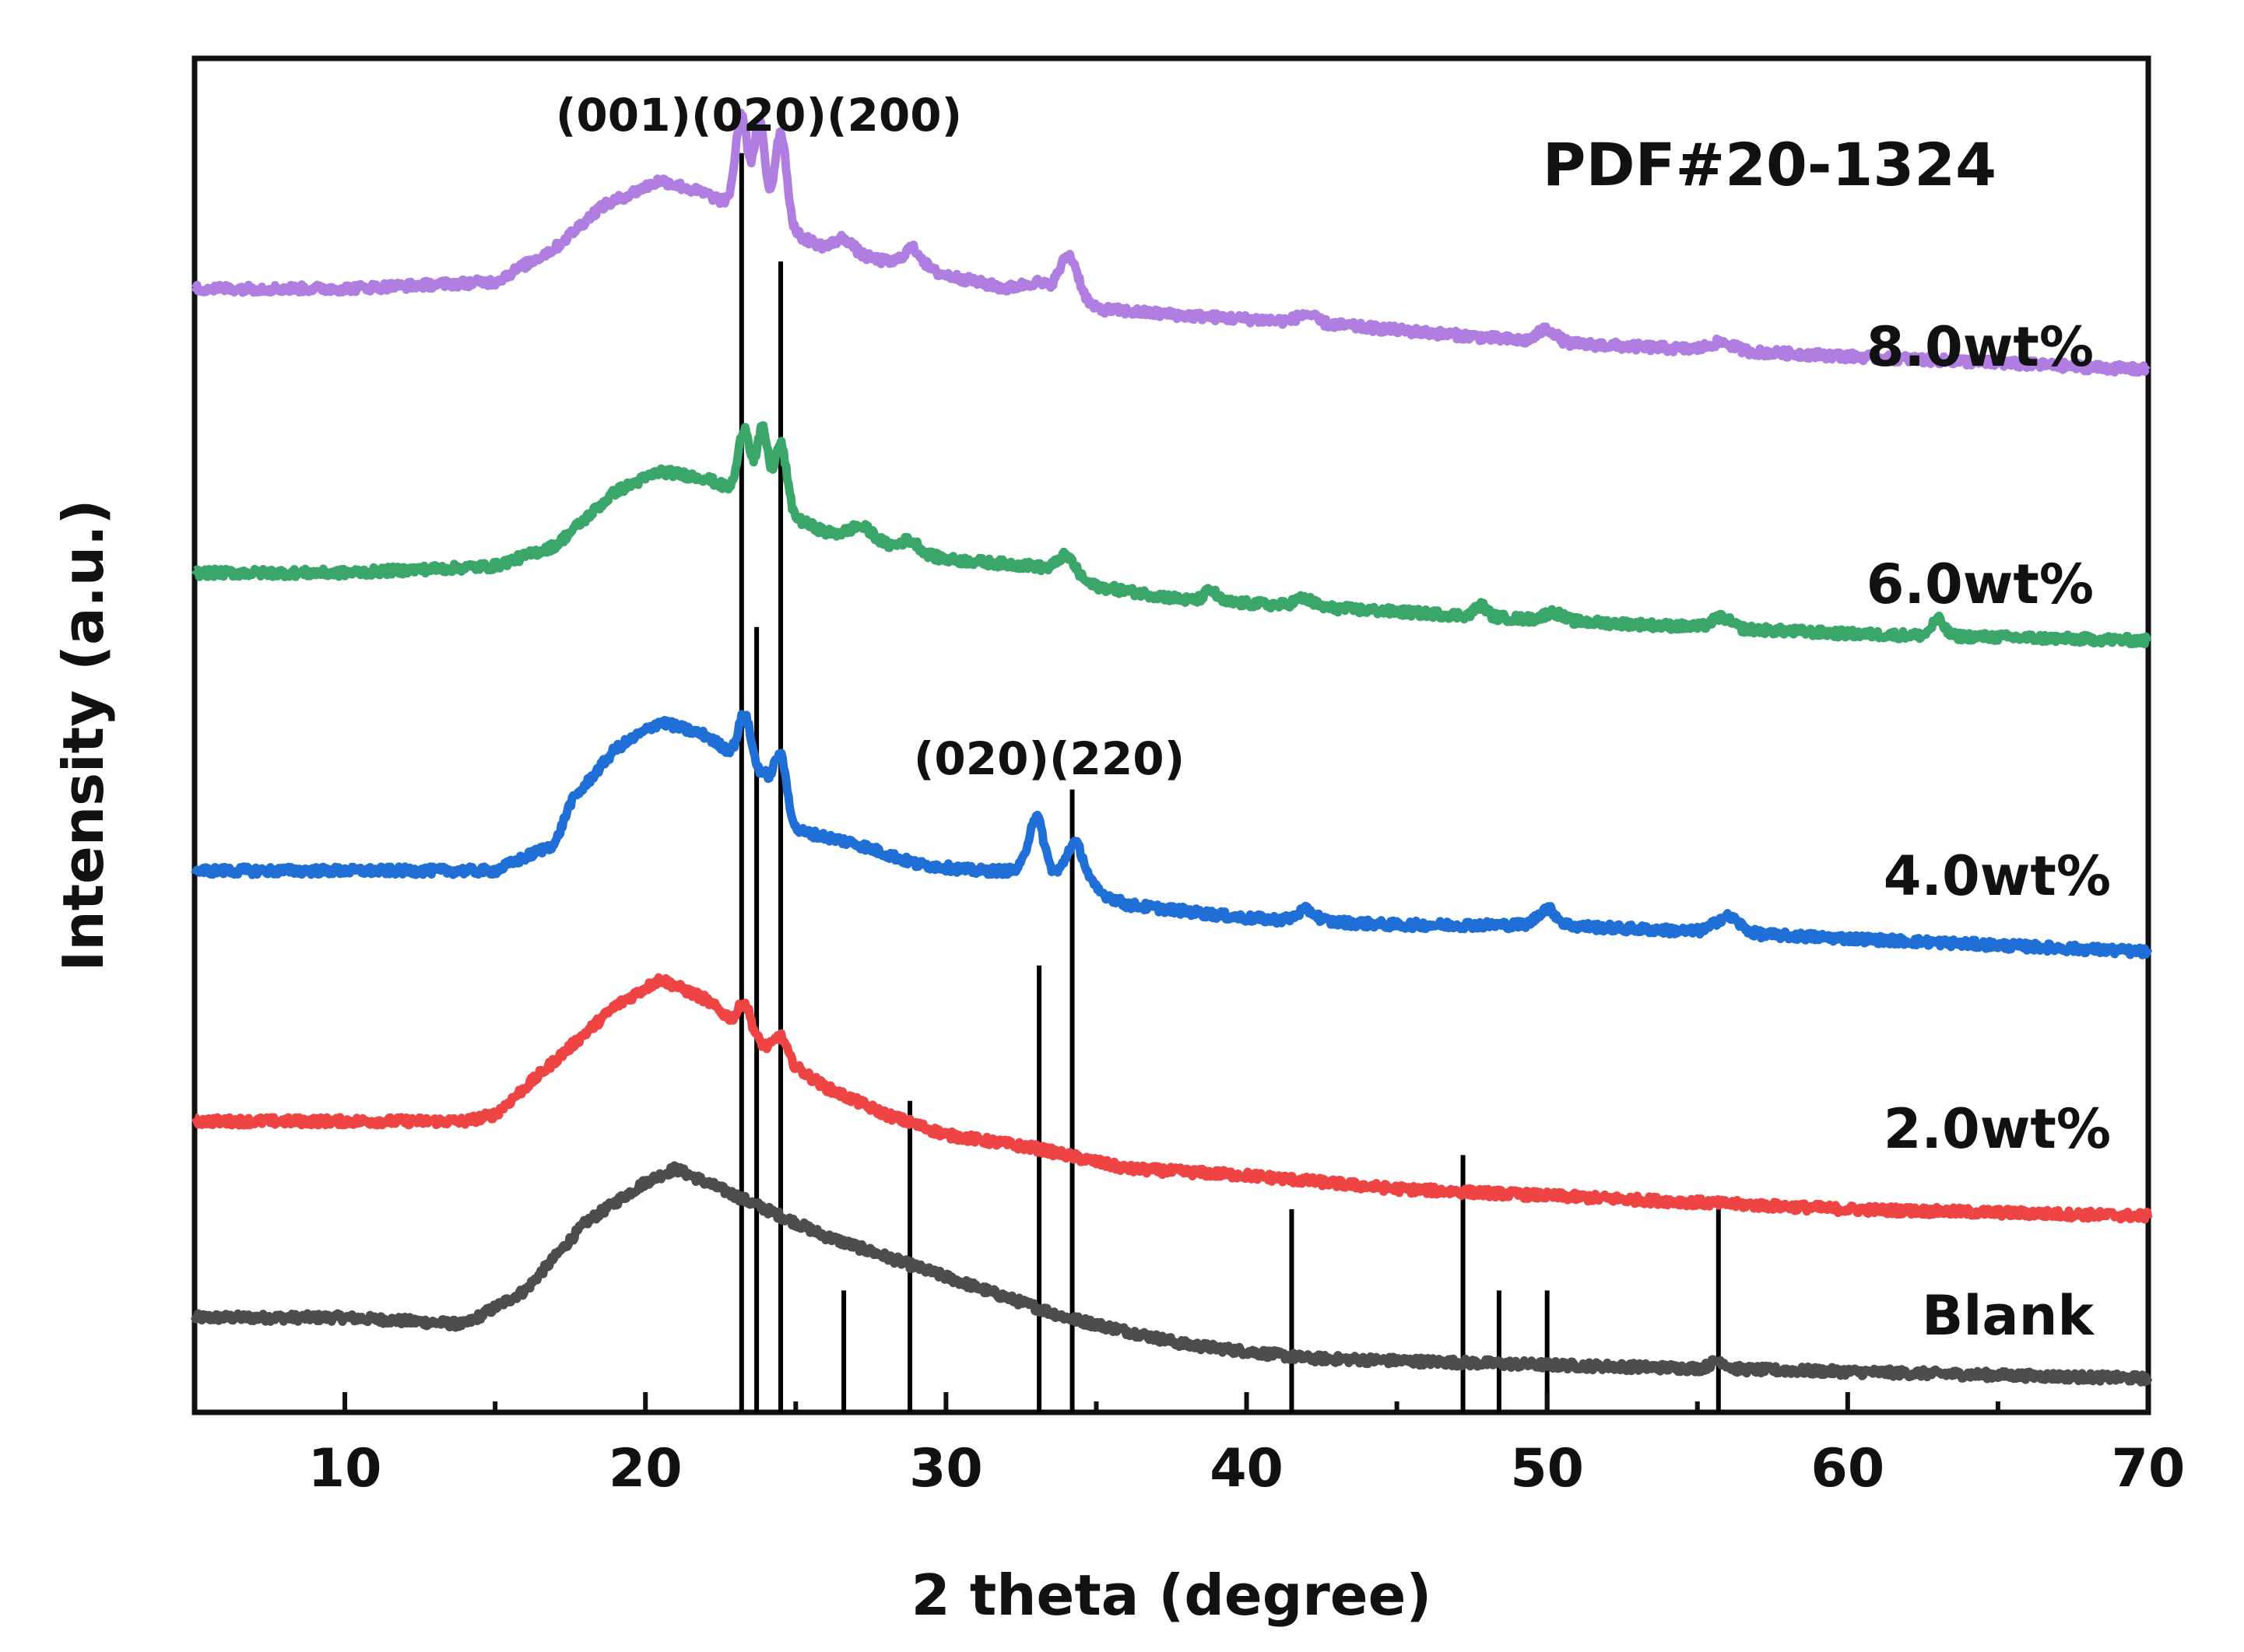  Describe the element at coordinates (759, 115) in the screenshot. I see `annotation-peaks-1: (001)(020)(200)` at that location.